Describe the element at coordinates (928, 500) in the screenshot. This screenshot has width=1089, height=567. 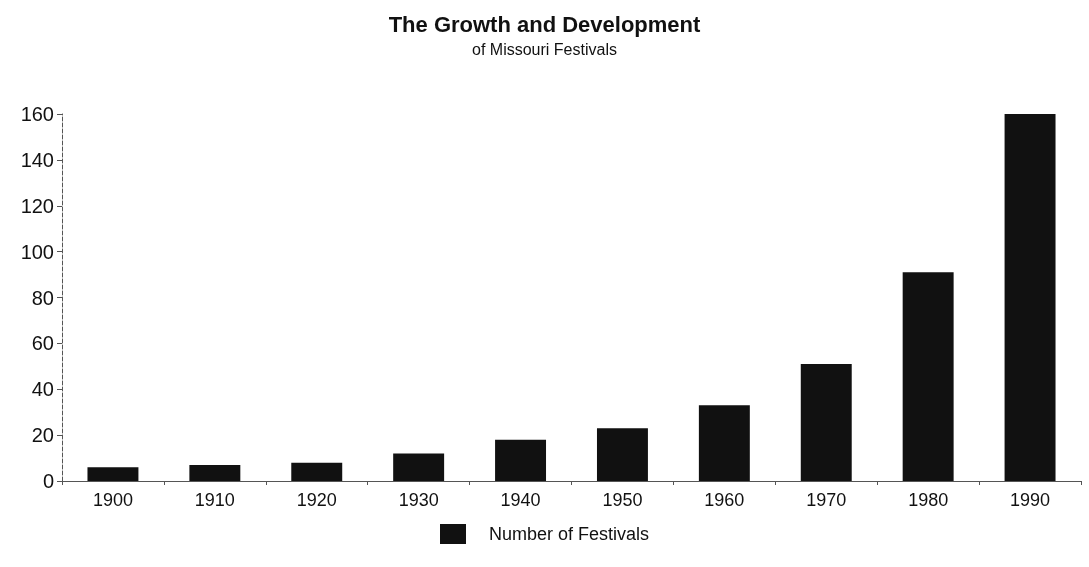
I see `x-tick-label: 1980` at that location.